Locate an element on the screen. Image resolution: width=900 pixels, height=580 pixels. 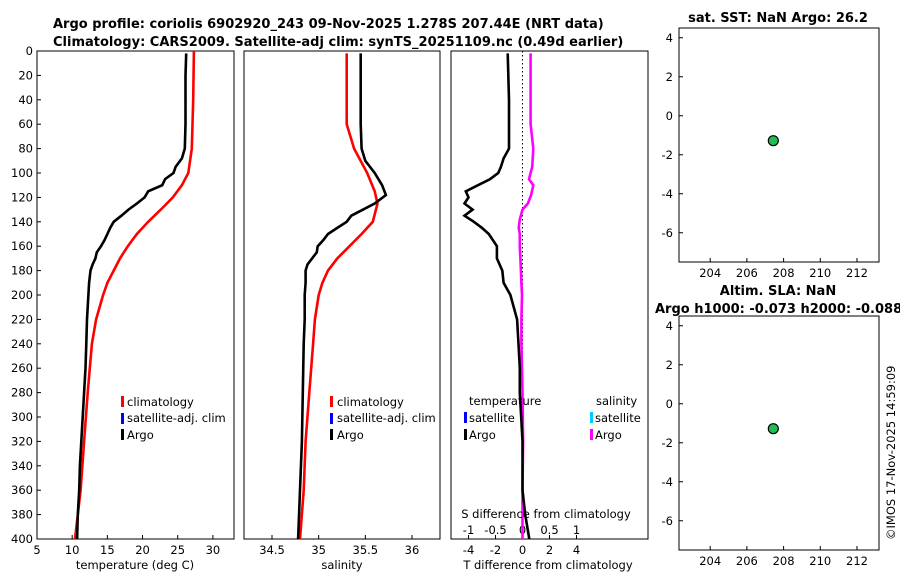
x-tick-label: 15 is located at coordinates (107, 550).